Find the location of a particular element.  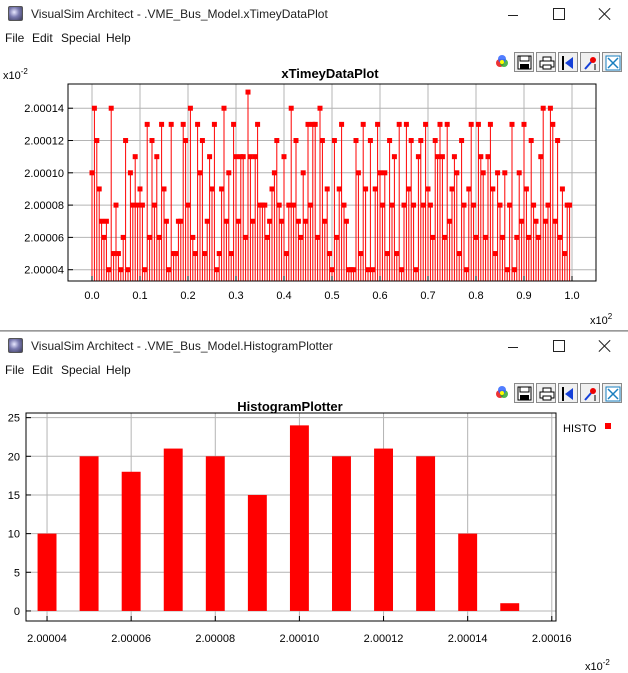

print-icon is located at coordinates (547, 394).